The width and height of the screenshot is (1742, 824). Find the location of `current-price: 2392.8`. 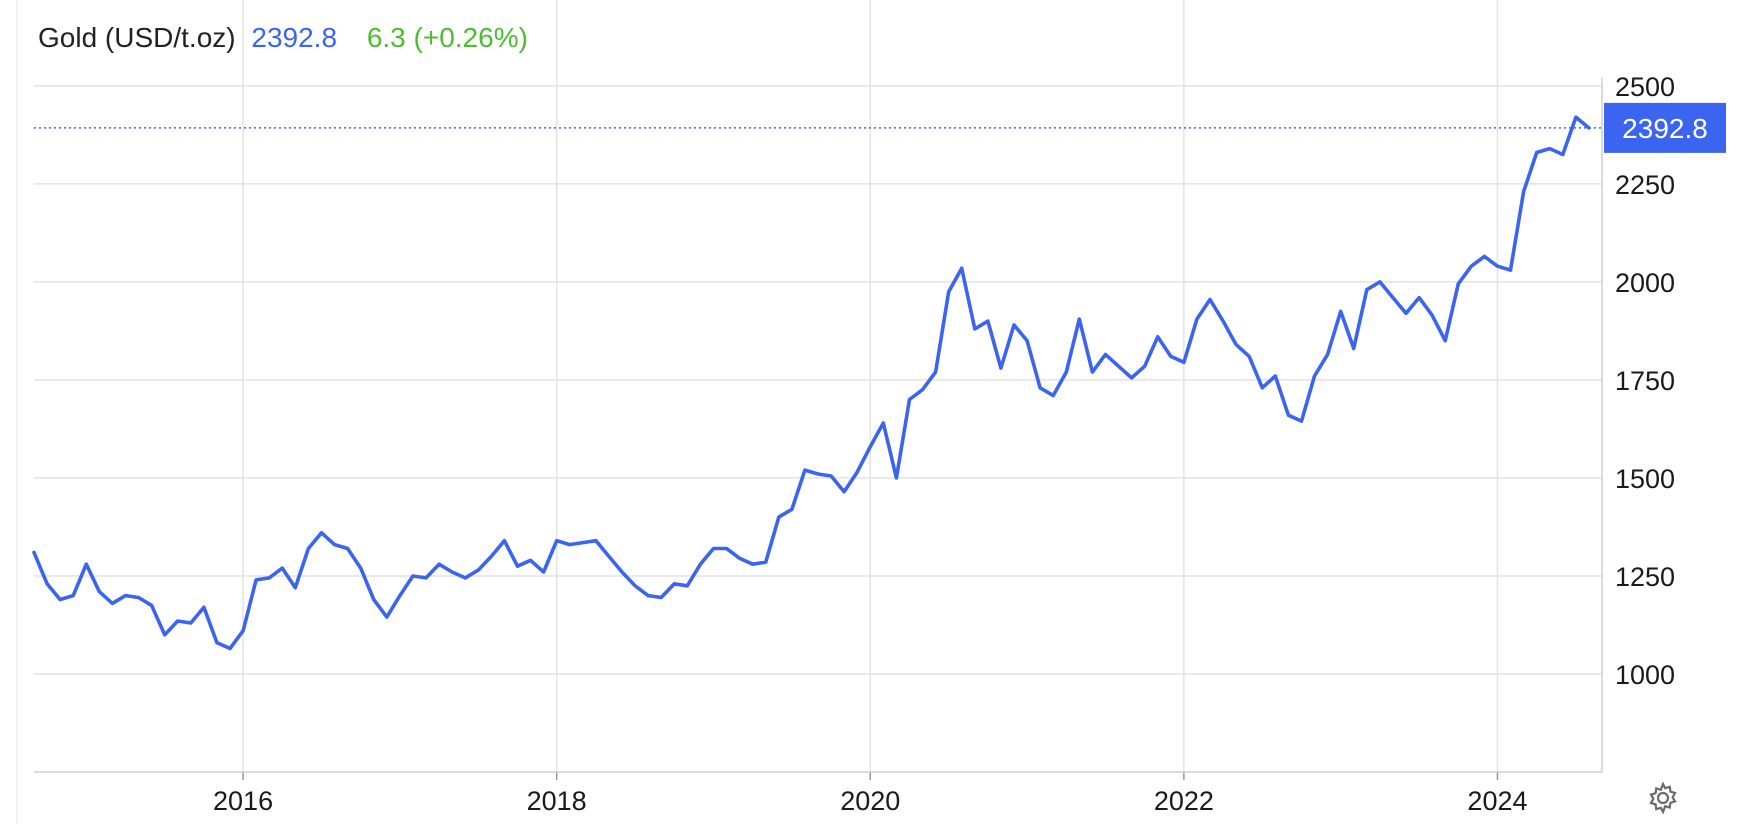

current-price: 2392.8 is located at coordinates (294, 37).